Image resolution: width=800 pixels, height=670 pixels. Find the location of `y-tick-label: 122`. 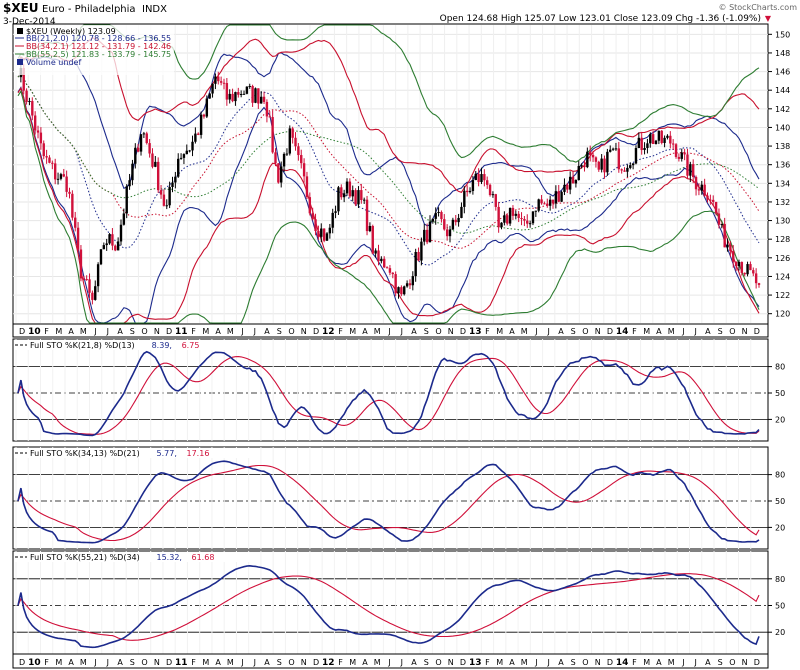

y-tick-label: 122 is located at coordinates (782, 295).